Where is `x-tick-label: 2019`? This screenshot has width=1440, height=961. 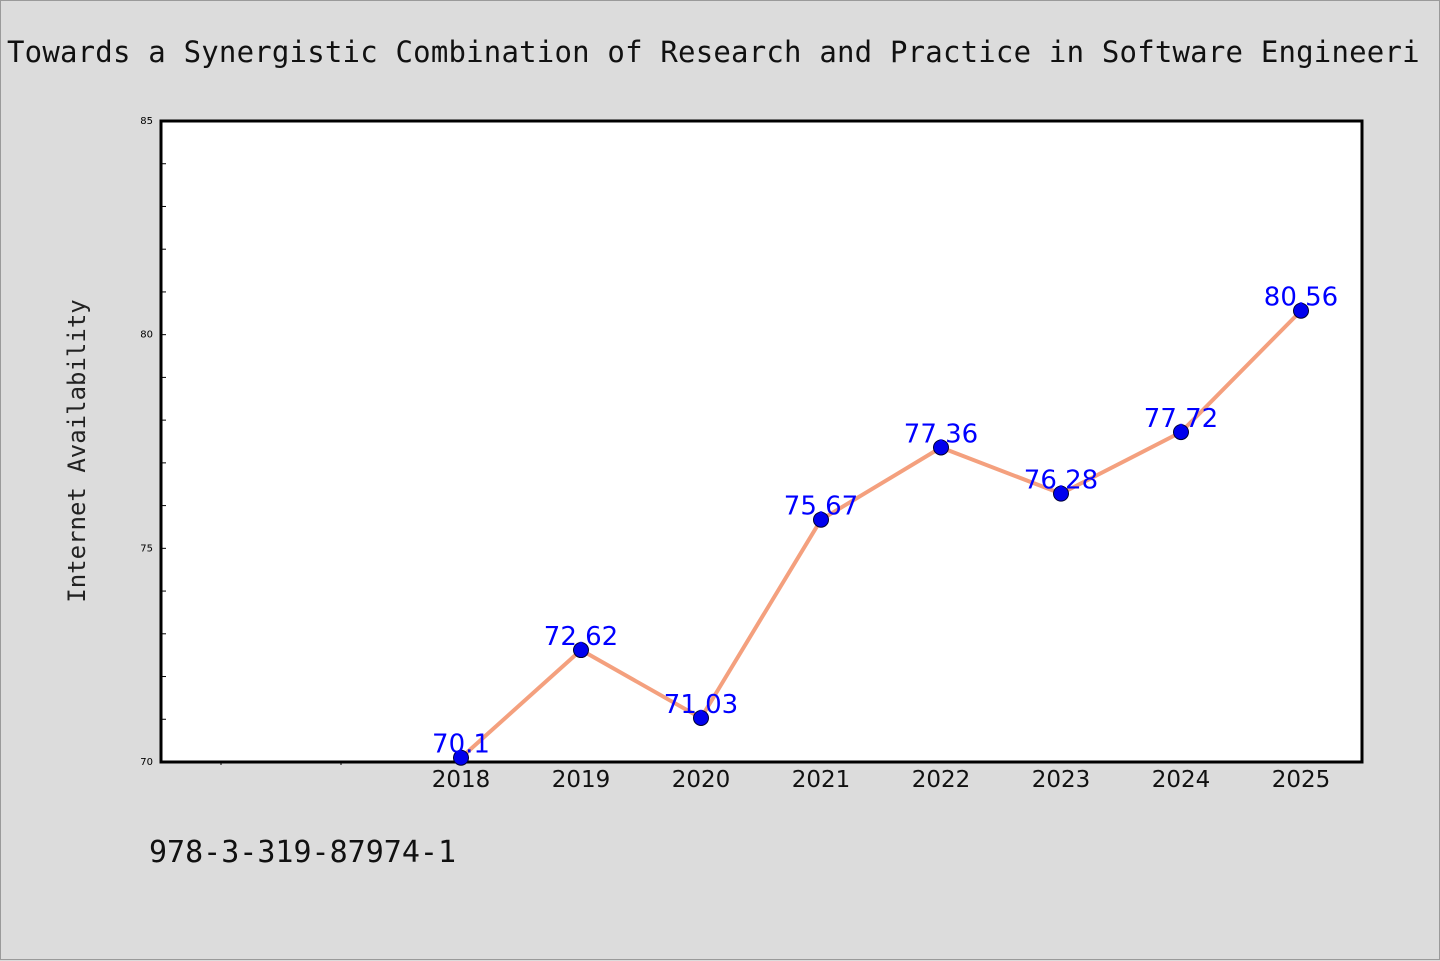
x-tick-label: 2019 is located at coordinates (581, 780).